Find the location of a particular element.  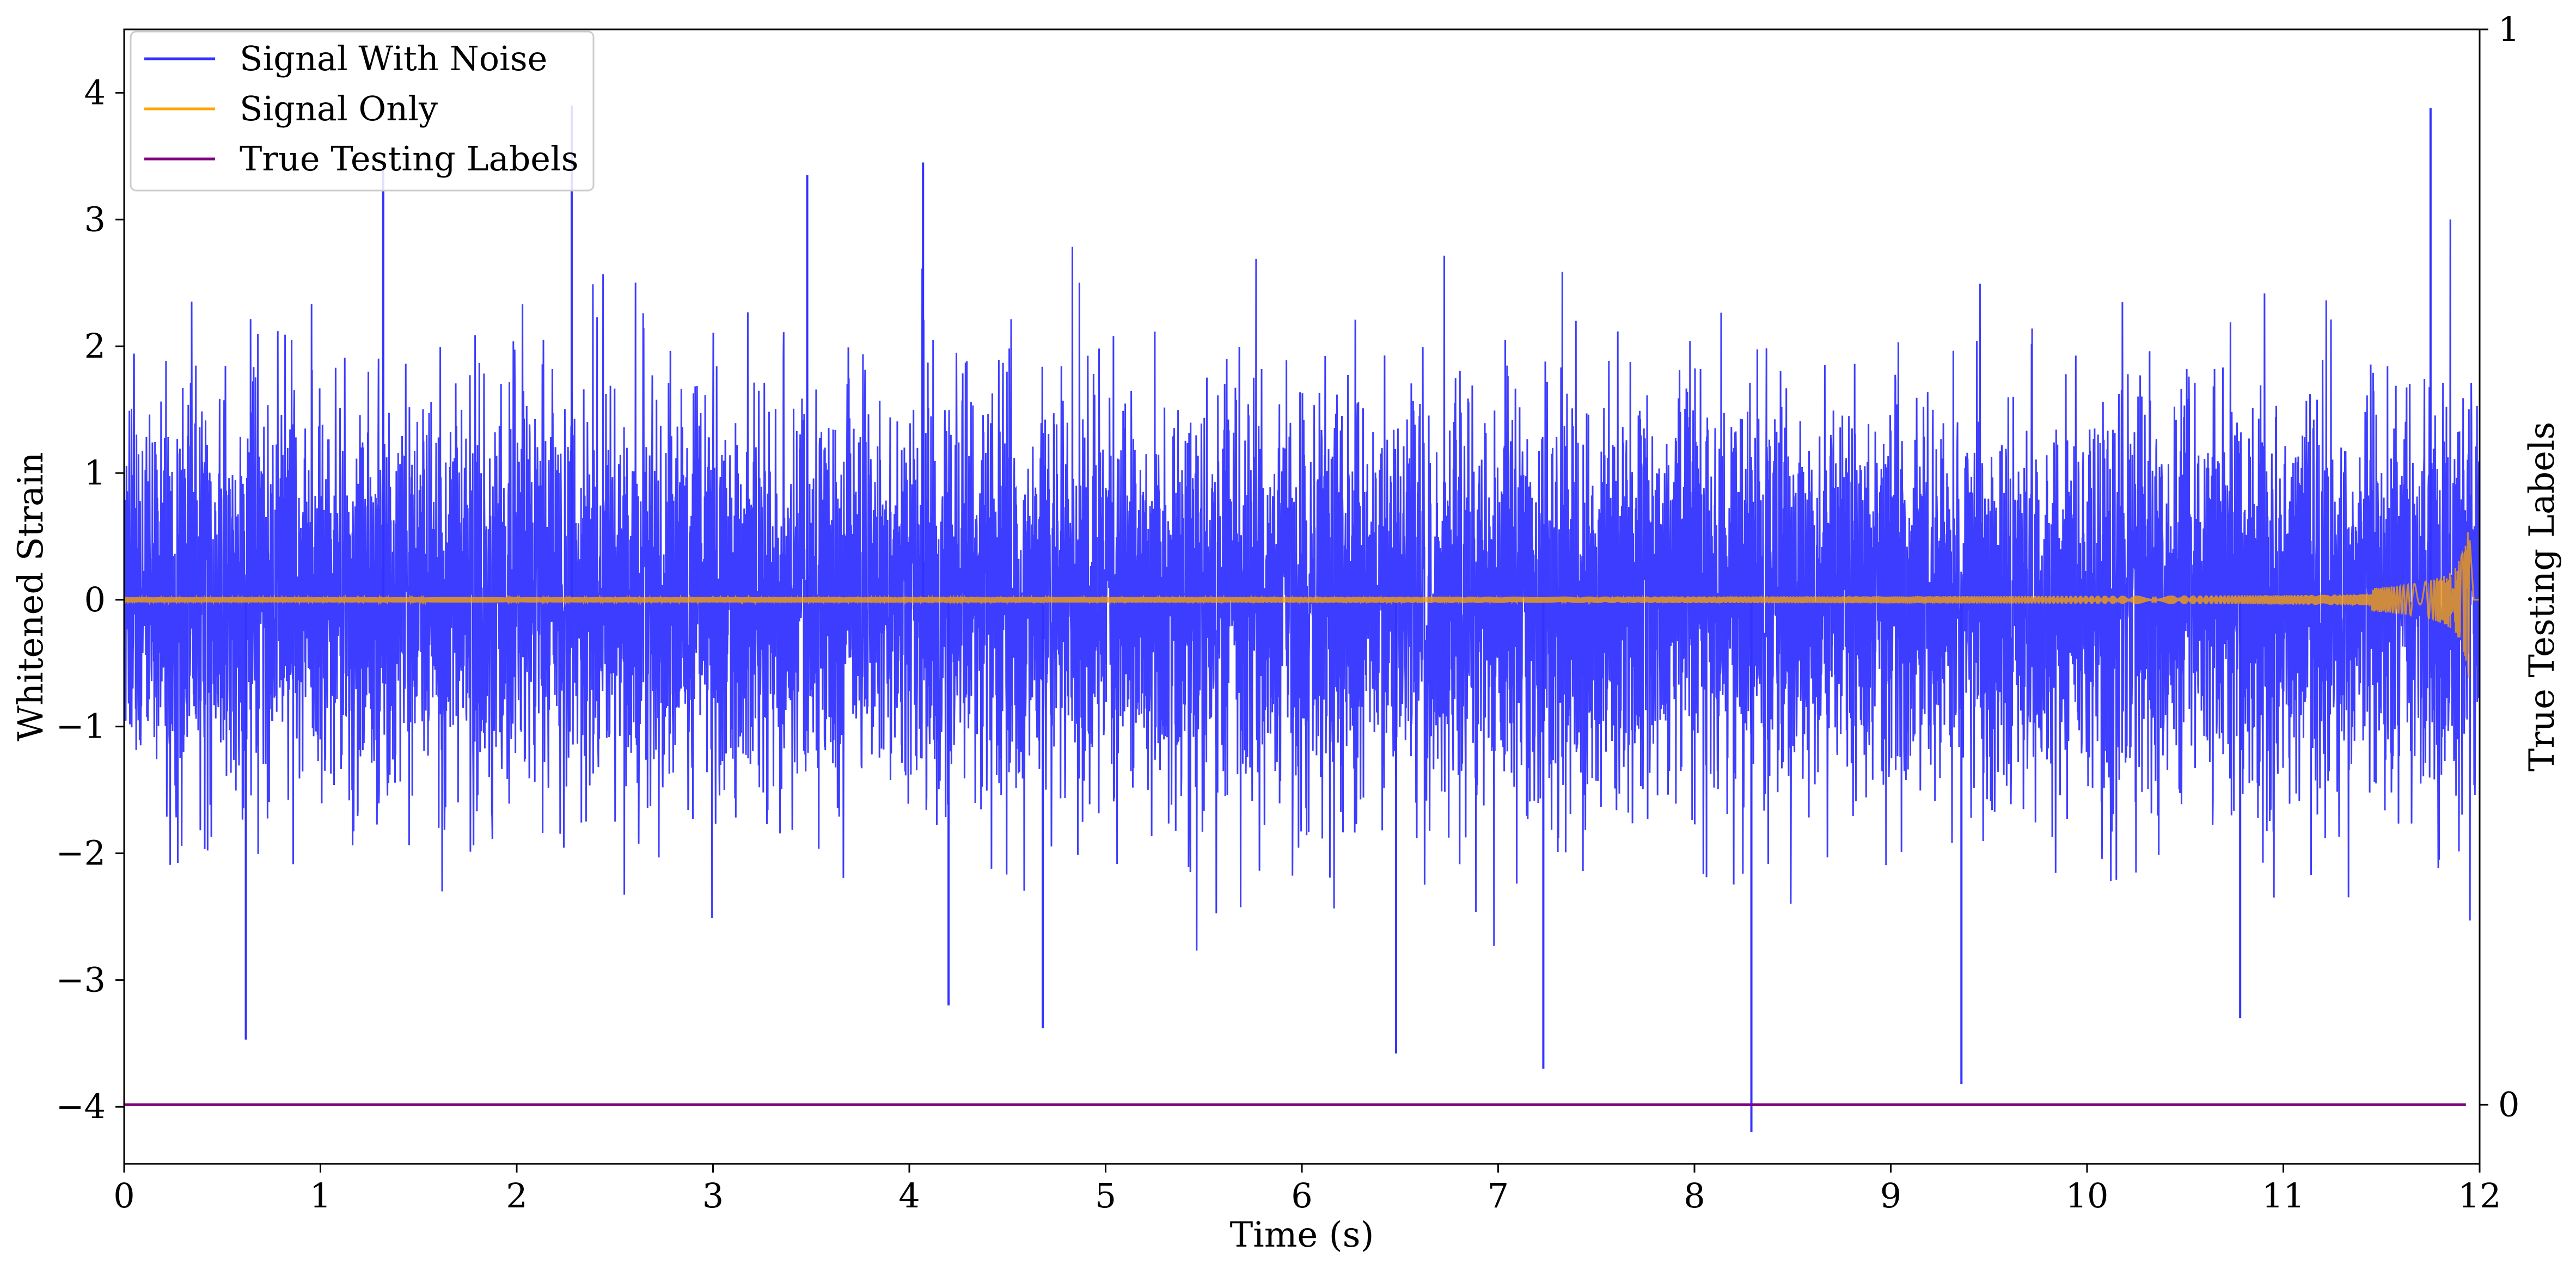

y2-tick-label: 0 is located at coordinates (2508, 1104).